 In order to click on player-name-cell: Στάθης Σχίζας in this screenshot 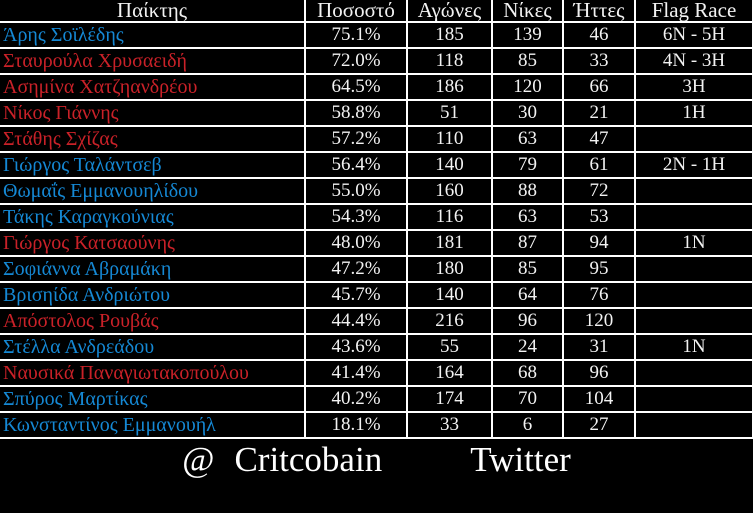, I will do `click(153, 139)`.